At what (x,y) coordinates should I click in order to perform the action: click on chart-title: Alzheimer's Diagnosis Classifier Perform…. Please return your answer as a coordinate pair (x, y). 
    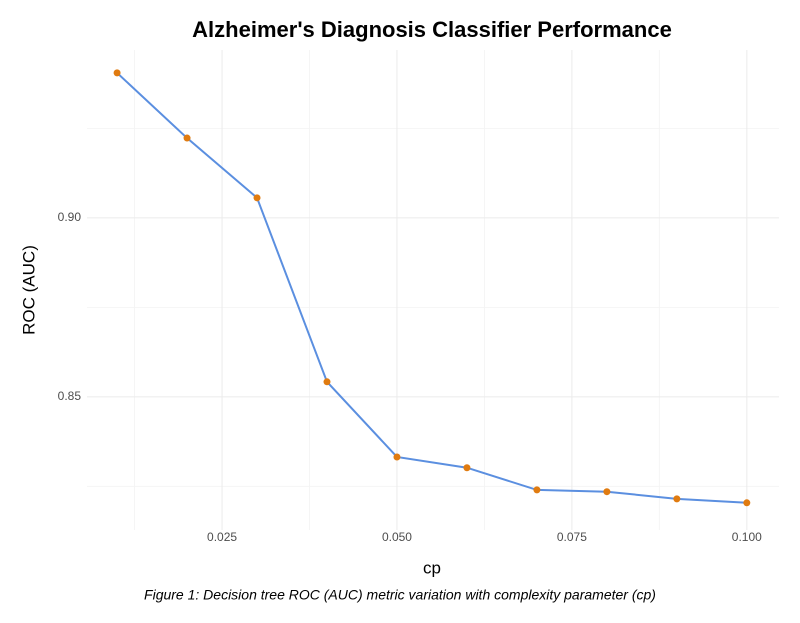
    Looking at the image, I should click on (432, 29).